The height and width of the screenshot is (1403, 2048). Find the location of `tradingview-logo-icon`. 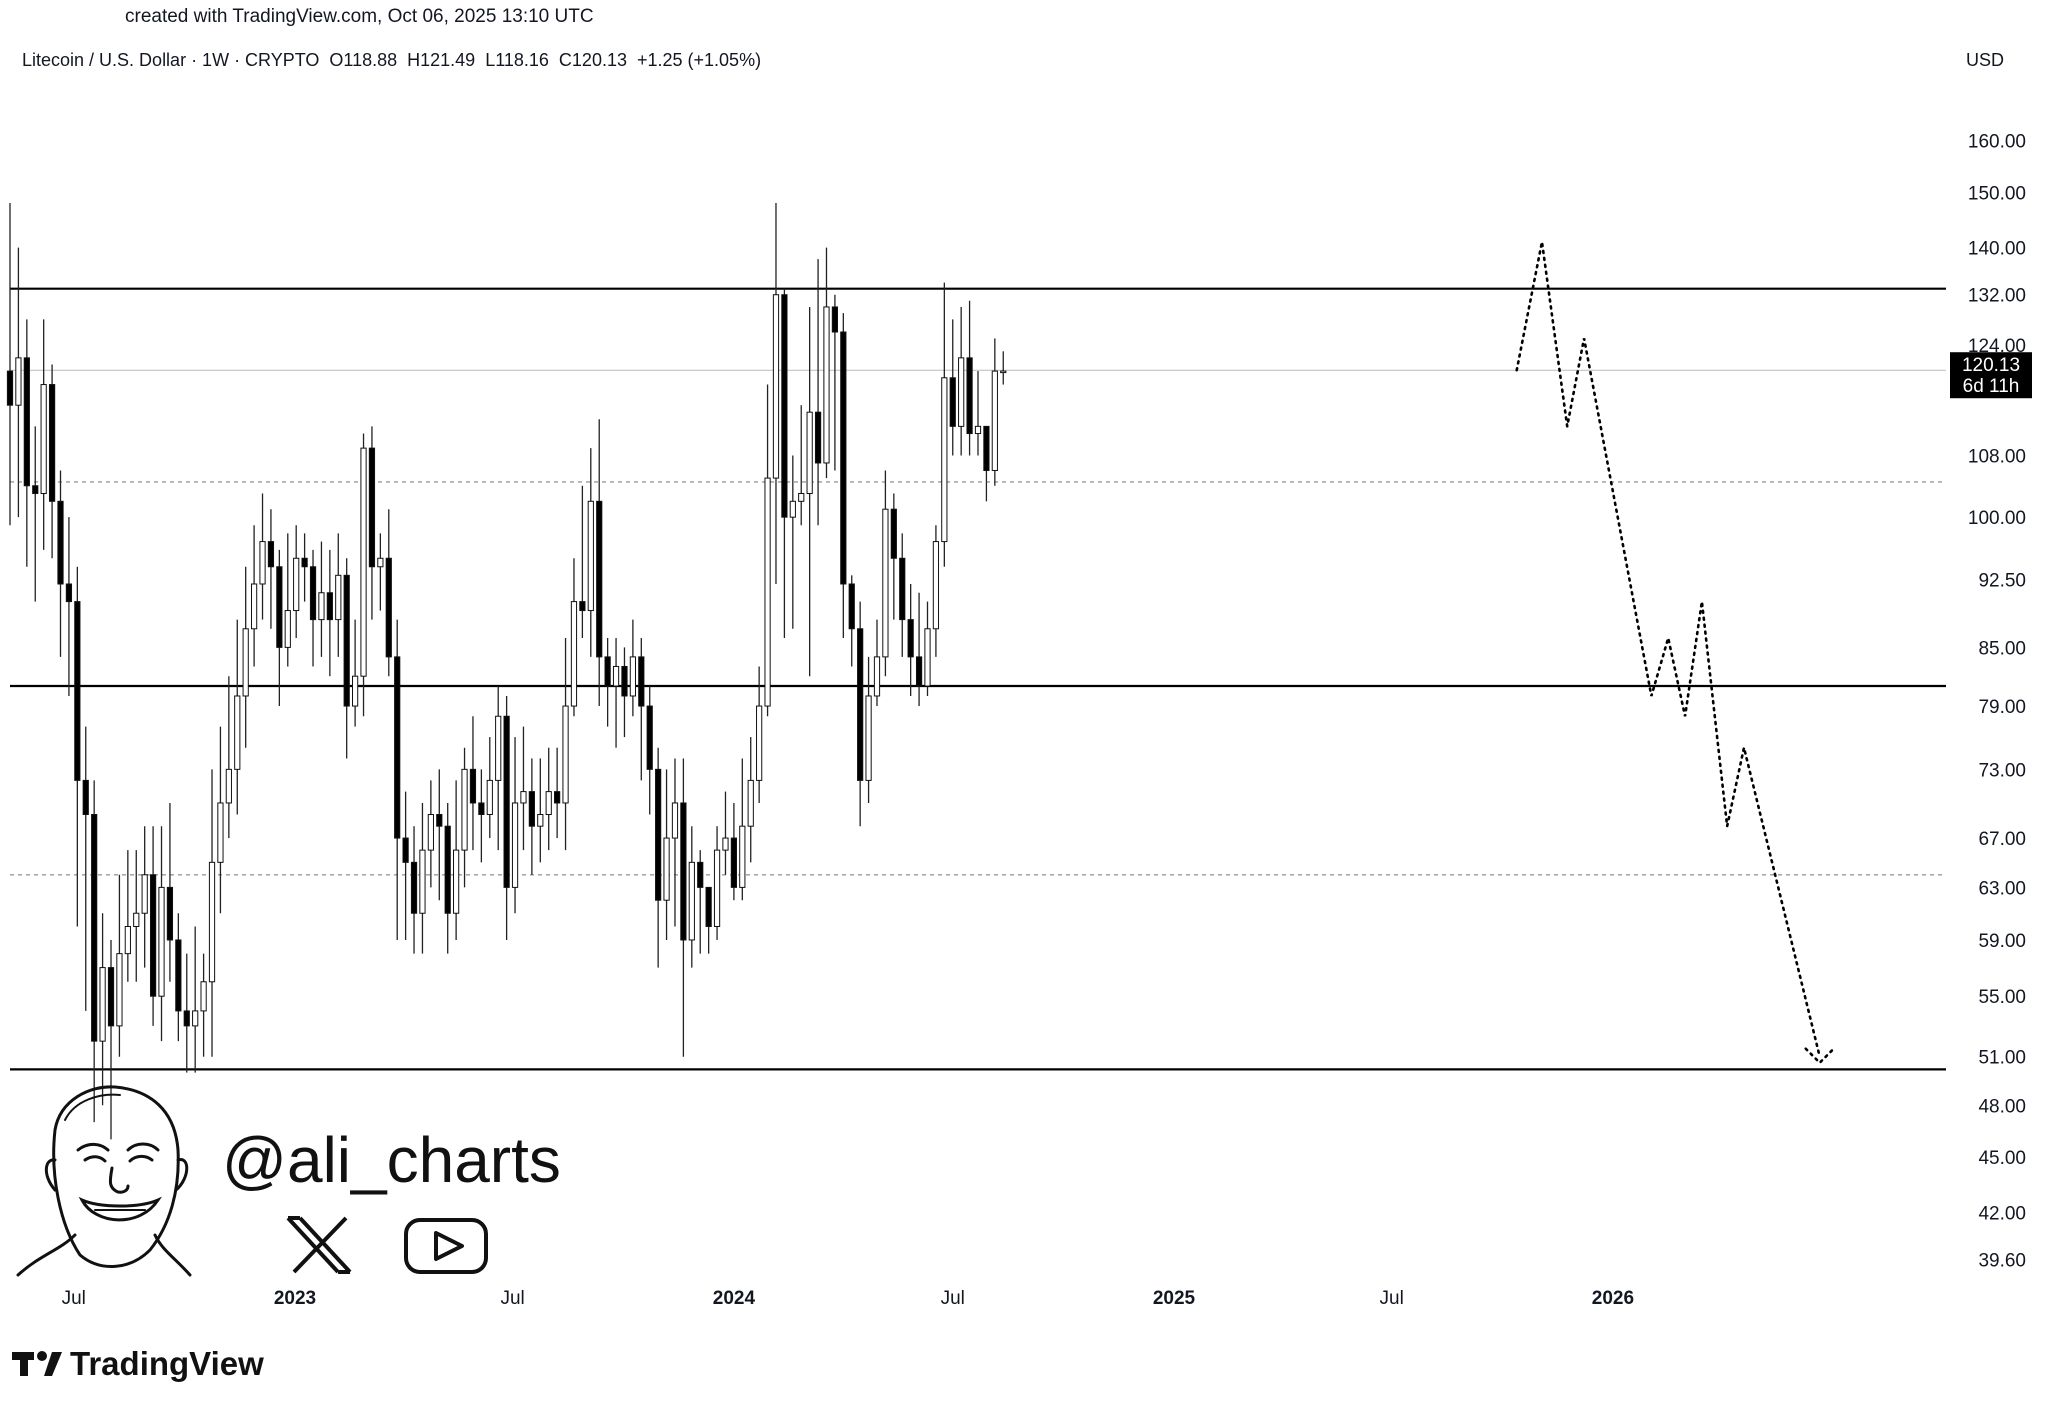

tradingview-logo-icon is located at coordinates (37, 1363).